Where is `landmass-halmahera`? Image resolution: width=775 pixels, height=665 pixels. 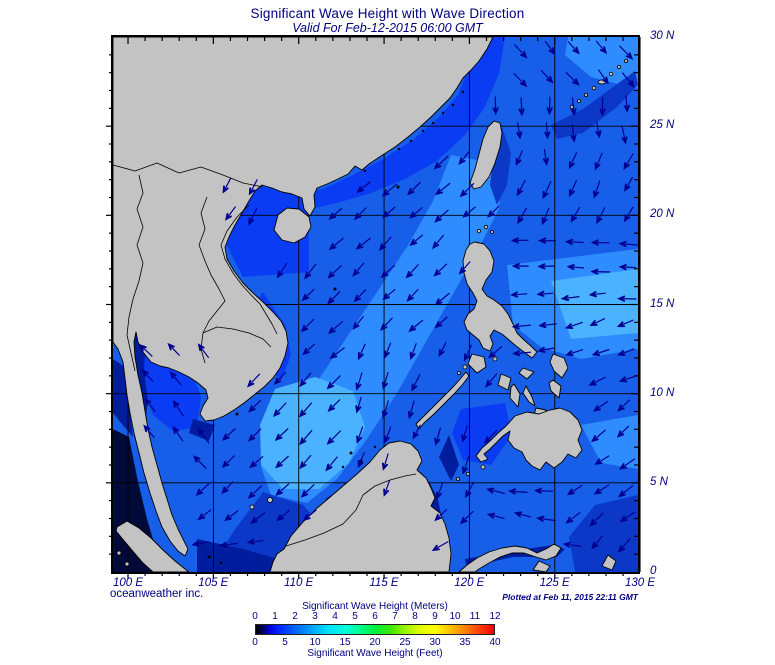 landmass-halmahera is located at coordinates (609, 562).